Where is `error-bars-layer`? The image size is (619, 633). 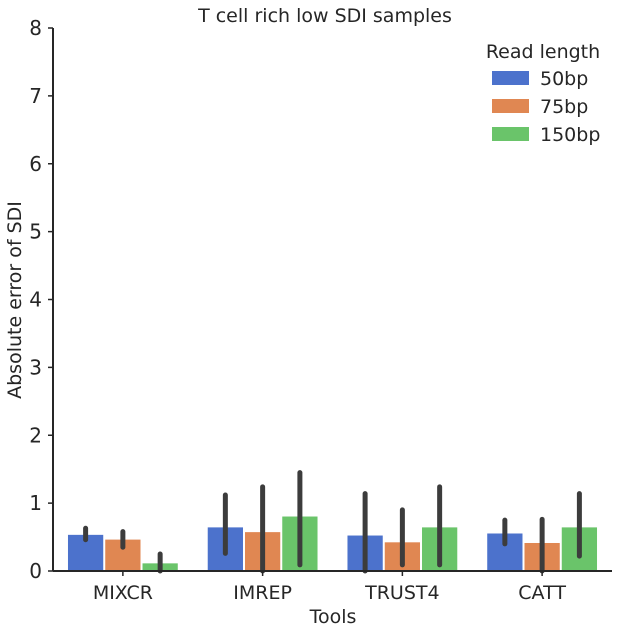
error-bars-layer is located at coordinates (332, 522).